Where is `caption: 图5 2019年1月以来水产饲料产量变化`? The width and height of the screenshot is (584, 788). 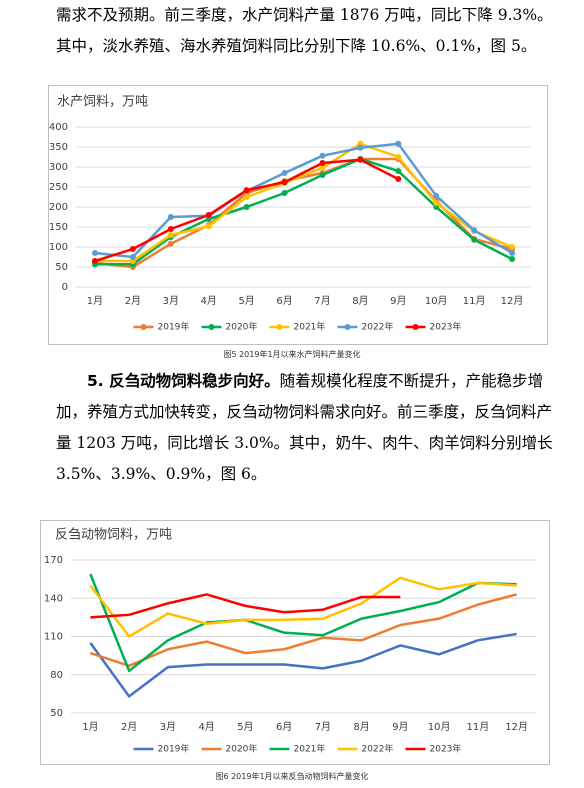 caption: 图5 2019年1月以来水产饲料产量变化 is located at coordinates (292, 354).